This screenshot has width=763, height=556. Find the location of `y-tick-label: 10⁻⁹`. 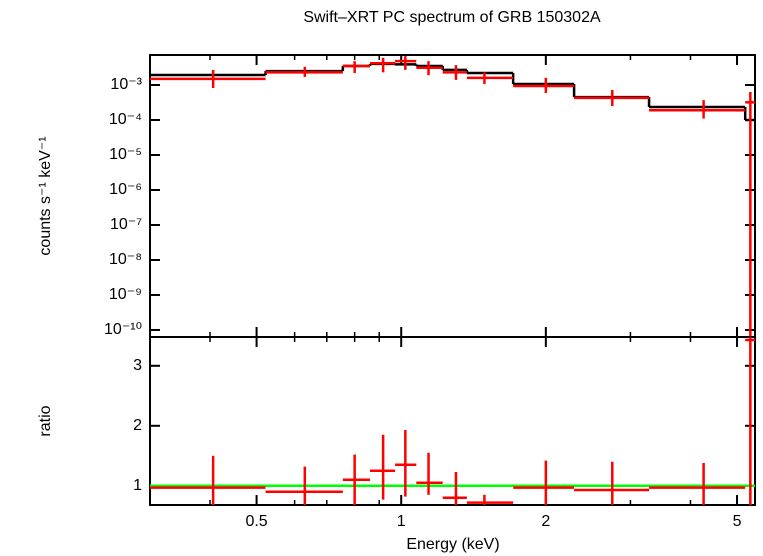

y-tick-label: 10⁻⁹ is located at coordinates (125, 294).